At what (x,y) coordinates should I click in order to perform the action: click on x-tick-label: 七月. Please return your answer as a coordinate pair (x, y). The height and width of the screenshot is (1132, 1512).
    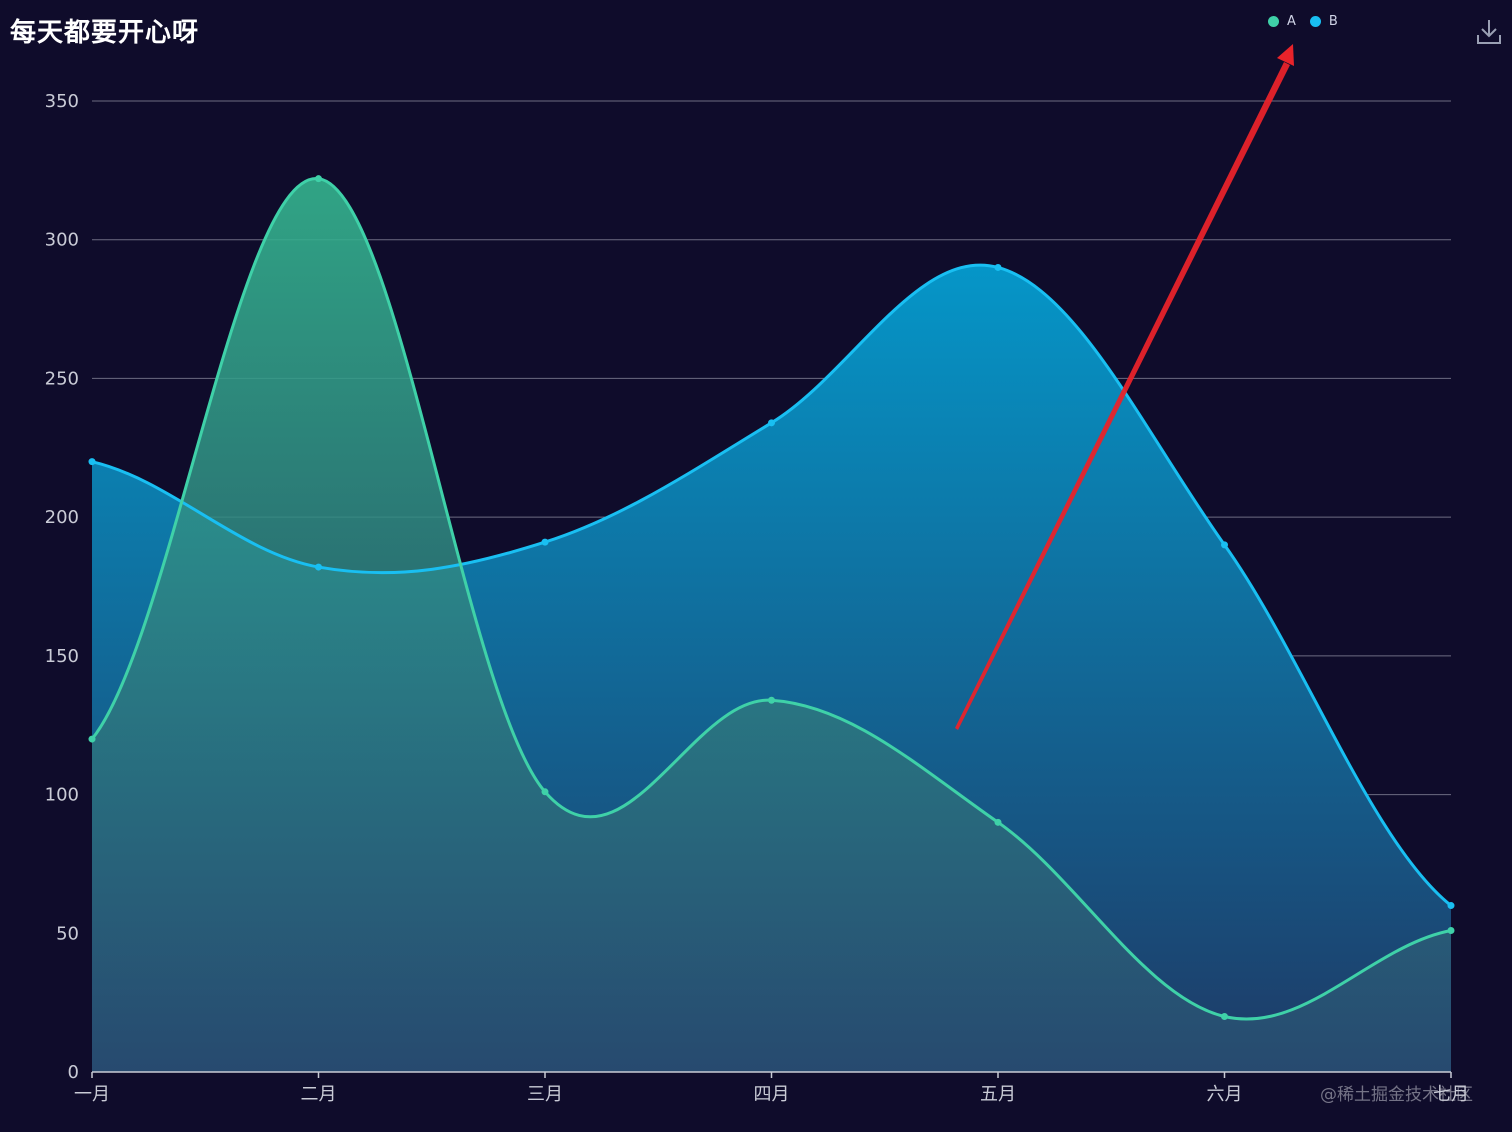
    Looking at the image, I should click on (1451, 1094).